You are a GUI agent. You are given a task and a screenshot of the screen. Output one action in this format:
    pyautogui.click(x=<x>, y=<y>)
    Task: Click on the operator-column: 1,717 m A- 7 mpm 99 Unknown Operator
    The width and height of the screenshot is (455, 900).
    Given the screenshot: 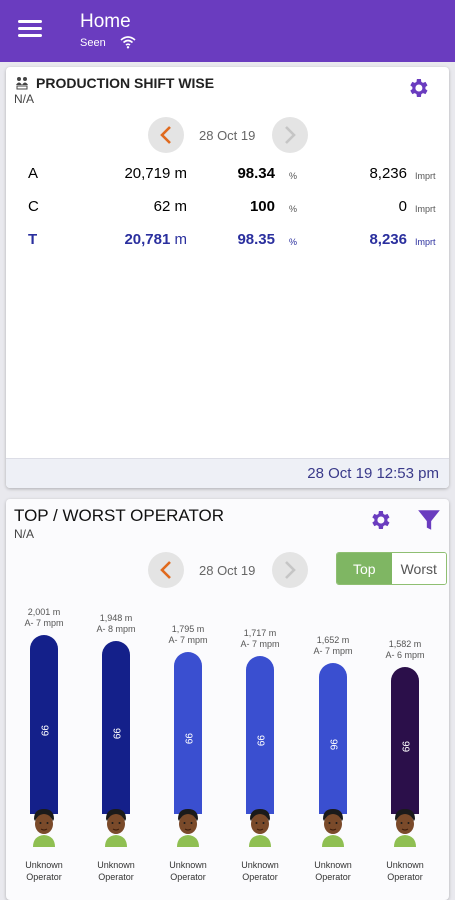 What is the action you would take?
    pyautogui.click(x=260, y=752)
    